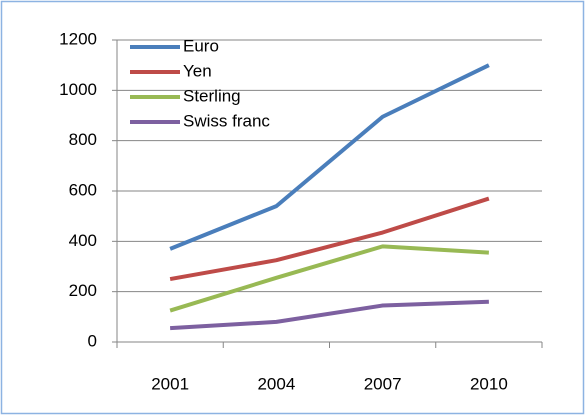  Describe the element at coordinates (201, 45) in the screenshot. I see `legend-label: Euro` at that location.